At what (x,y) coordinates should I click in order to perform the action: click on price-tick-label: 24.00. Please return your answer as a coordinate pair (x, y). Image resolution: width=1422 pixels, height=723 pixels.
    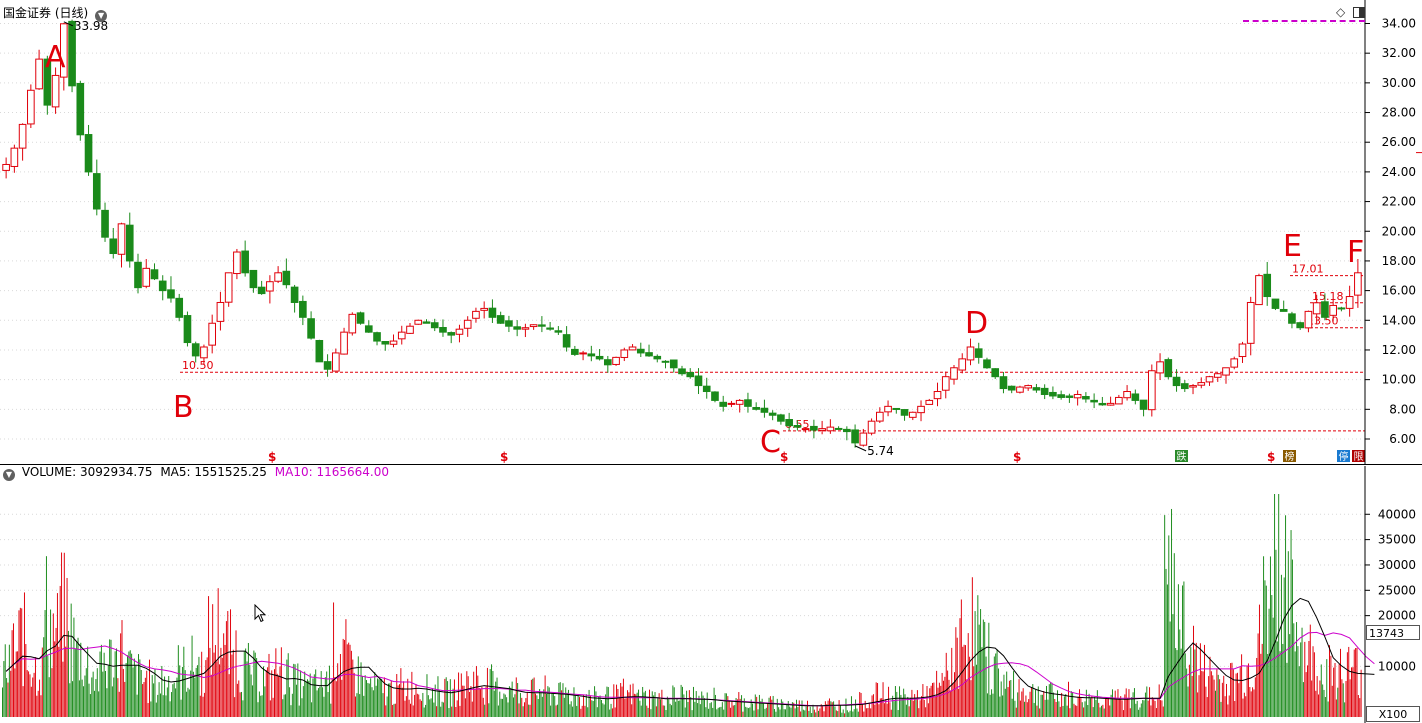
    Looking at the image, I should click on (1399, 172).